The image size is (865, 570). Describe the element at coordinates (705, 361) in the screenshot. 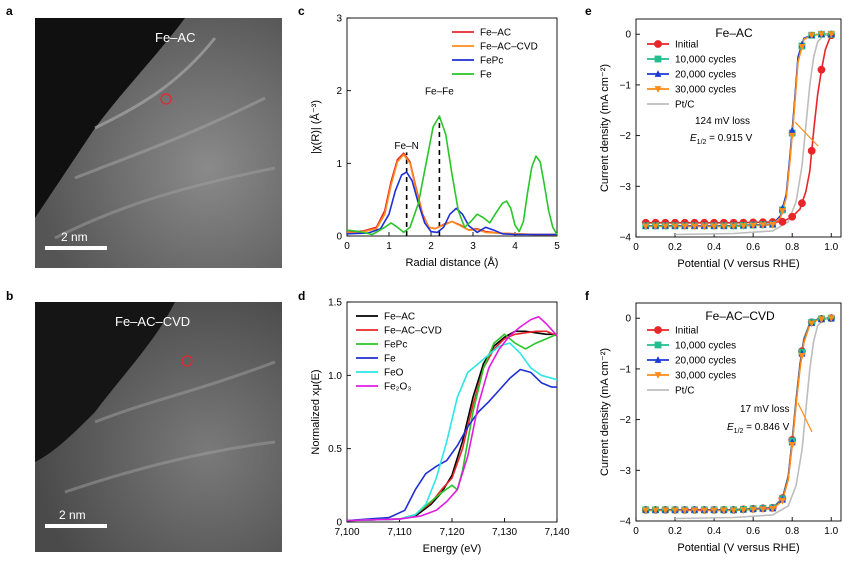

I see `legend-label: 20,000 cycles` at that location.